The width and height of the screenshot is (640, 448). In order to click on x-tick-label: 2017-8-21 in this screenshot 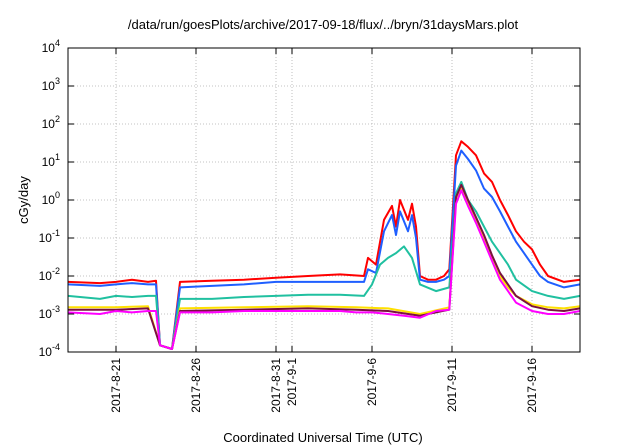, I will do `click(116, 385)`.